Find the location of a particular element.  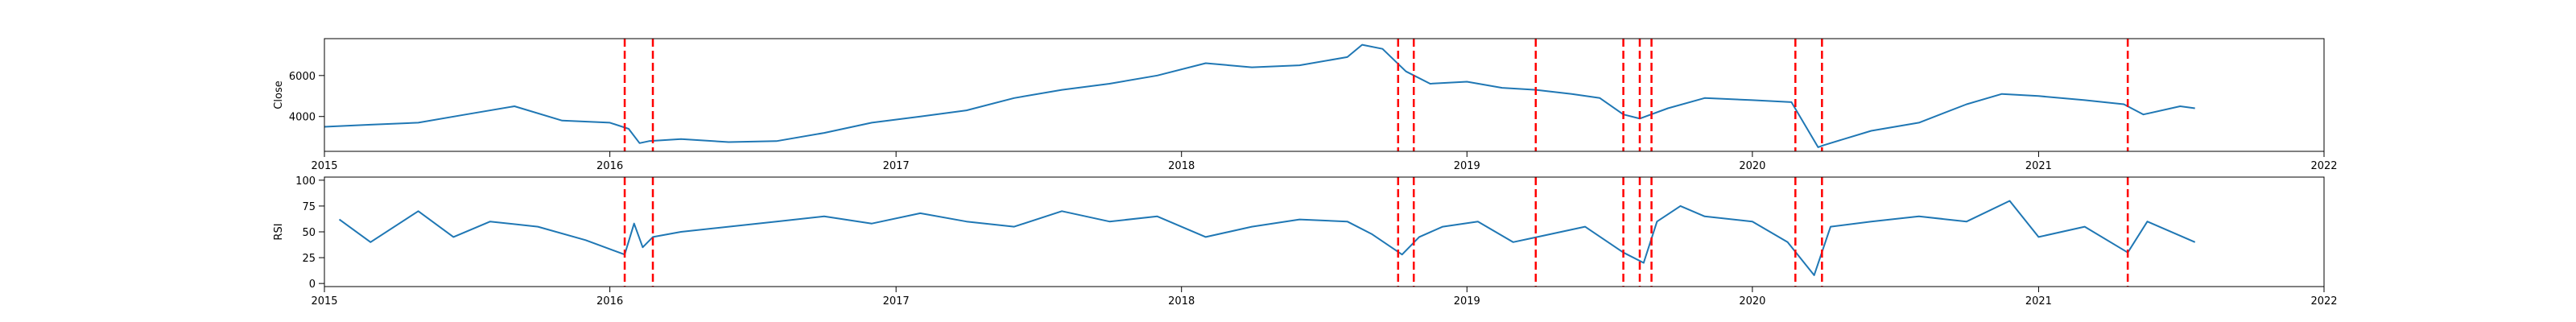

y-axis-label: RSI is located at coordinates (279, 231).